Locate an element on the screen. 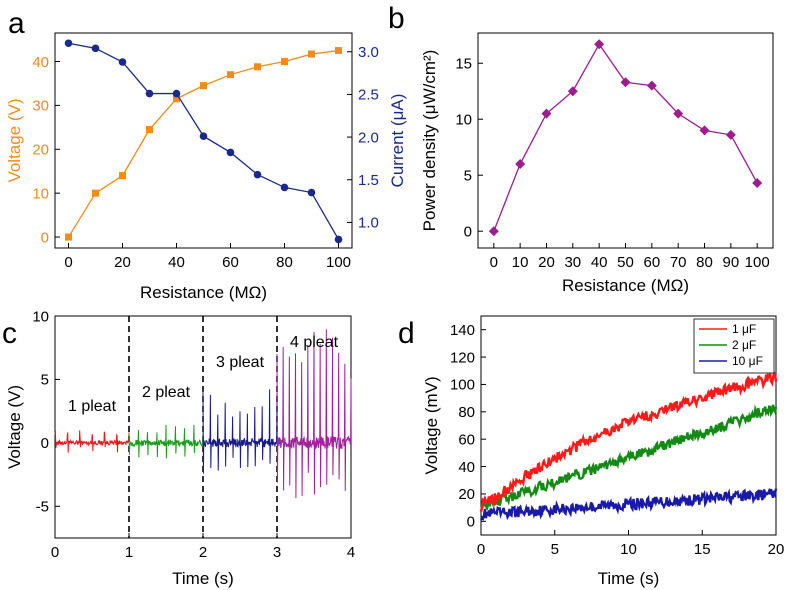 The height and width of the screenshot is (590, 787). x-tick-label: 100 is located at coordinates (338, 262).